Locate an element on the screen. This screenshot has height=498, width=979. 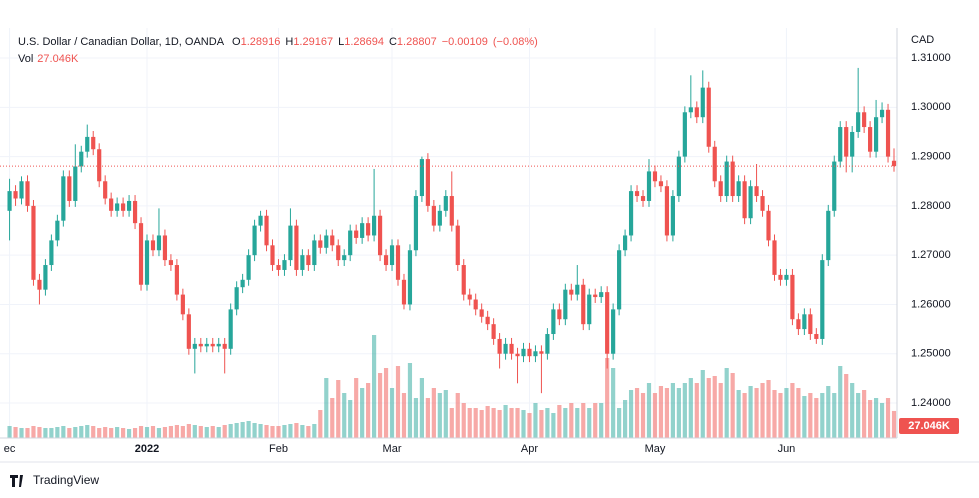
y-tick-label: 1.24000 is located at coordinates (931, 403).